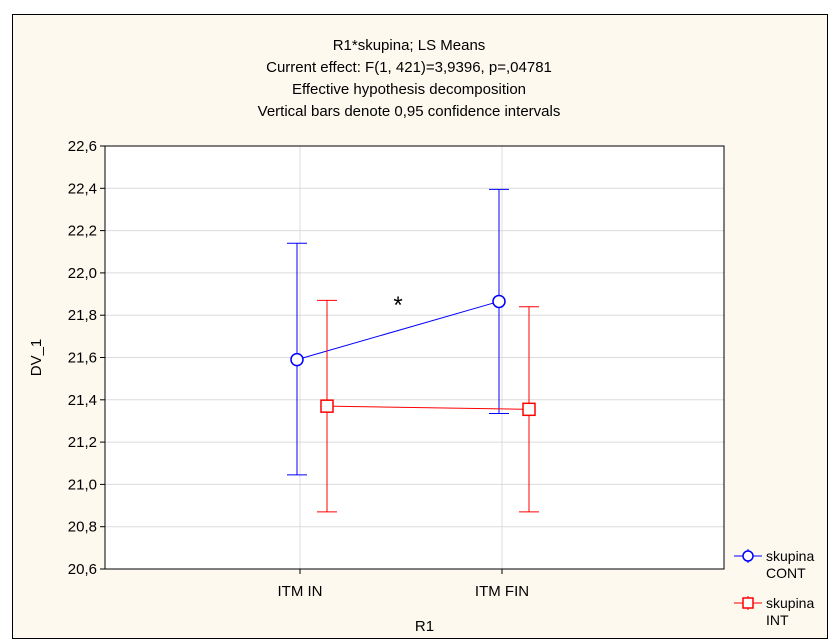  I want to click on series-int, so click(428, 406).